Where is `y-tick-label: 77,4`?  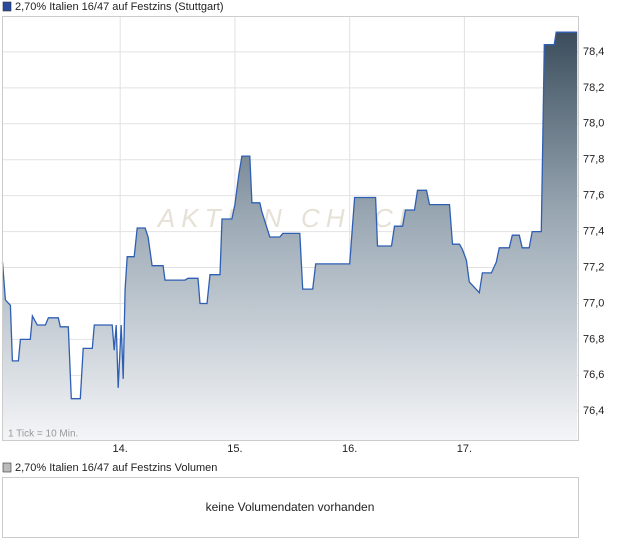 y-tick-label: 77,4 is located at coordinates (593, 231).